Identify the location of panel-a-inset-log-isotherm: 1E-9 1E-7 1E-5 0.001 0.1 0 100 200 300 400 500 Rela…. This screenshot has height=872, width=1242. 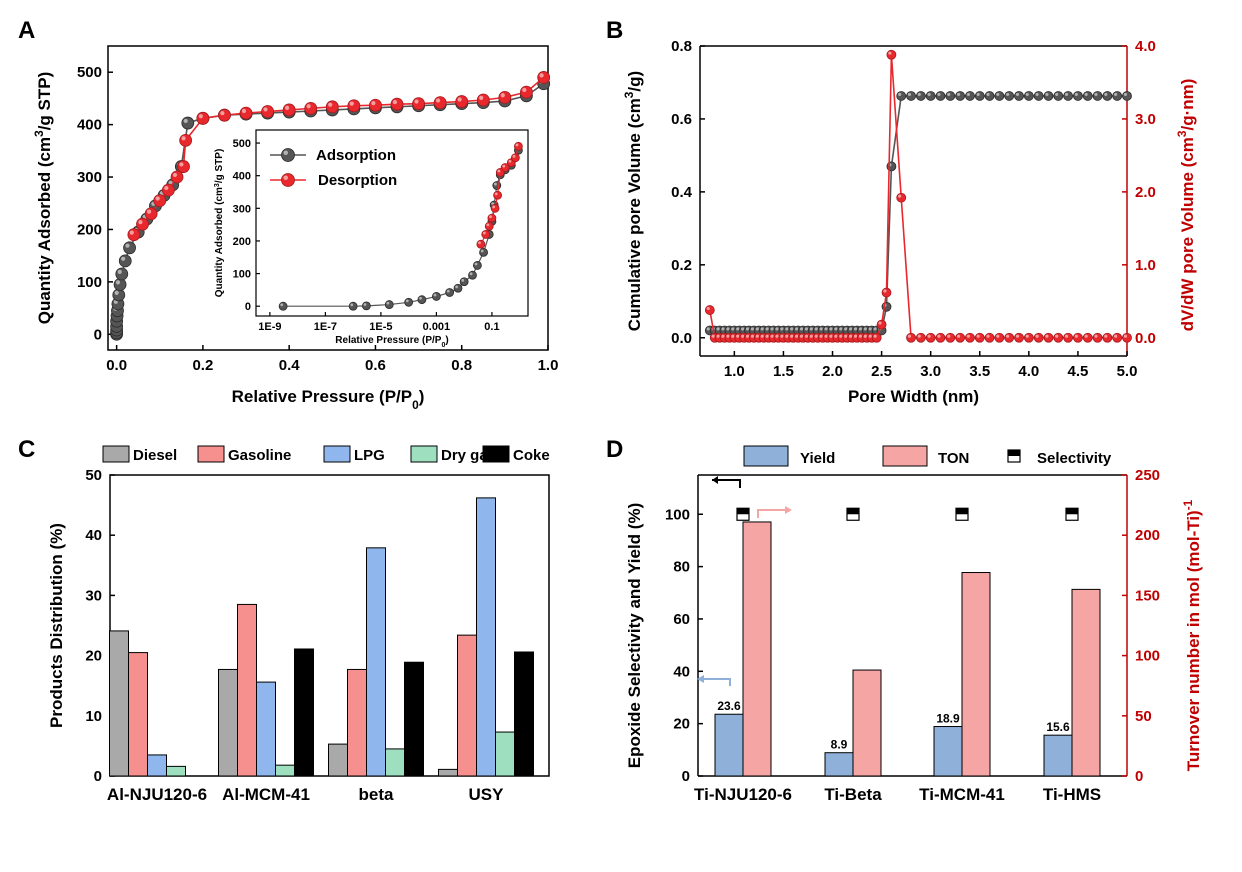
(371, 239).